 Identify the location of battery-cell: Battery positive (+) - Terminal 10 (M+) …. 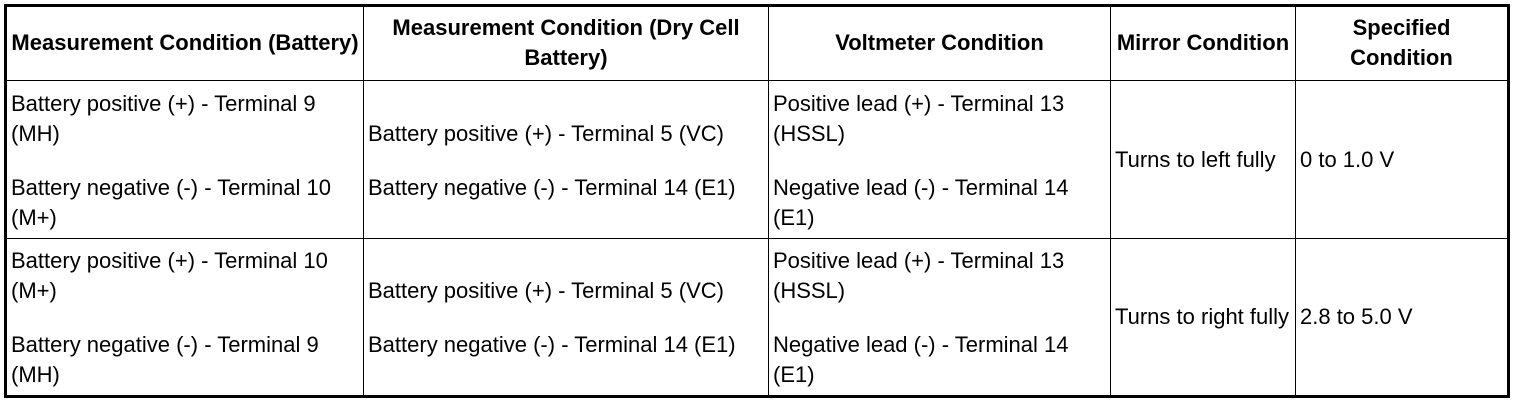
(184, 317).